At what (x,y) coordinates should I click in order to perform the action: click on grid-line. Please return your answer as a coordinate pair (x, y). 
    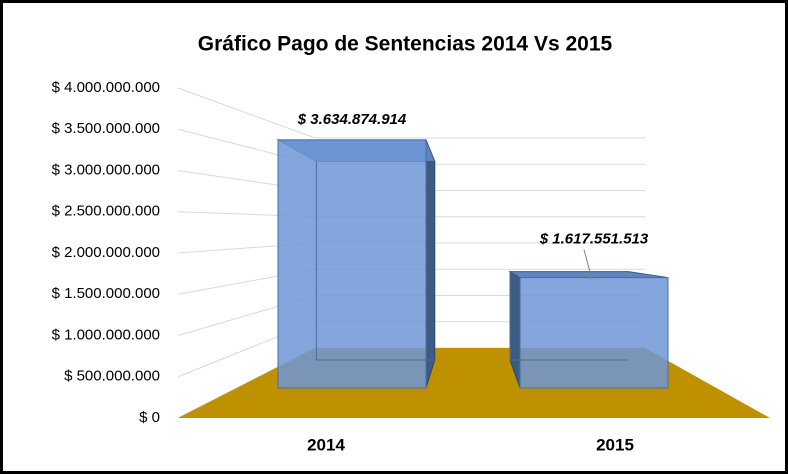
    Looking at the image, I should click on (411, 113).